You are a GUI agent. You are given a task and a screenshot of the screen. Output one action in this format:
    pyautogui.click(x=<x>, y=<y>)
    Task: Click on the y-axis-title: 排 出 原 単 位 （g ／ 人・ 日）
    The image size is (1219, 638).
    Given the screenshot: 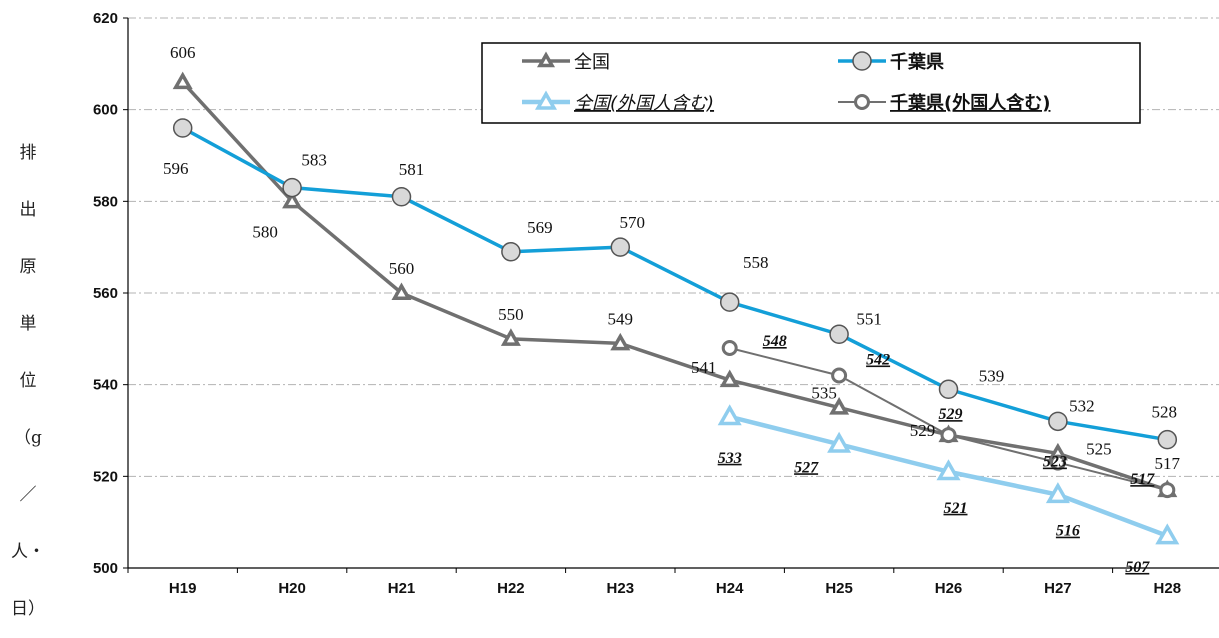 What is the action you would take?
    pyautogui.click(x=28, y=381)
    